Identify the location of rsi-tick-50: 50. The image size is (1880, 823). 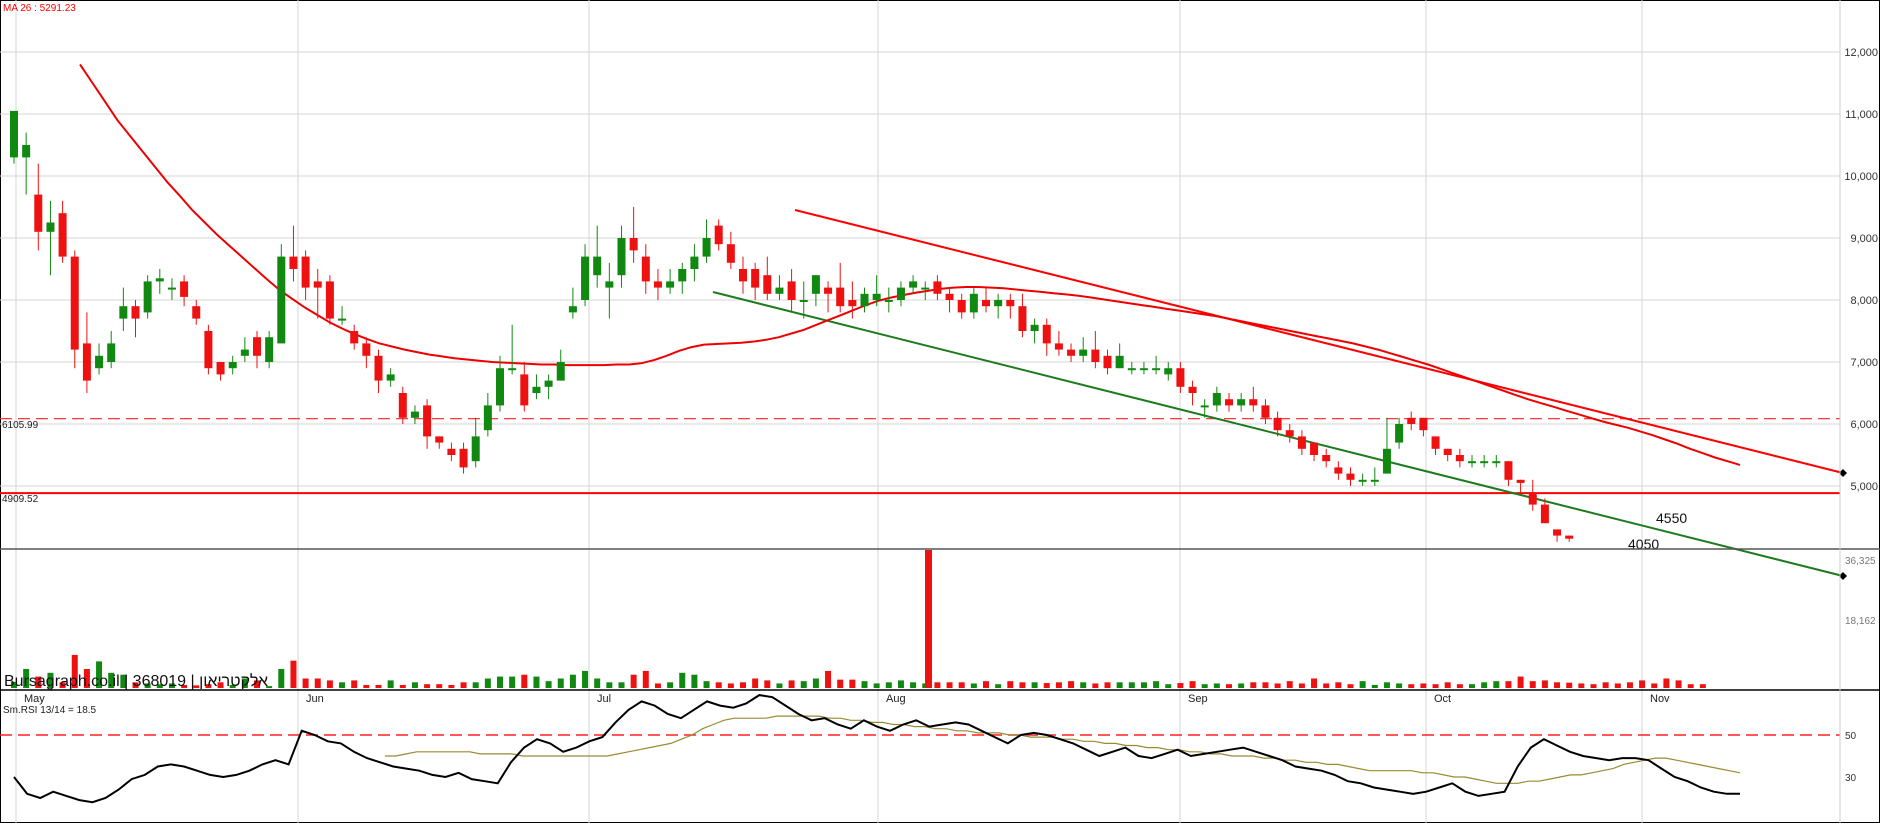
(1851, 736).